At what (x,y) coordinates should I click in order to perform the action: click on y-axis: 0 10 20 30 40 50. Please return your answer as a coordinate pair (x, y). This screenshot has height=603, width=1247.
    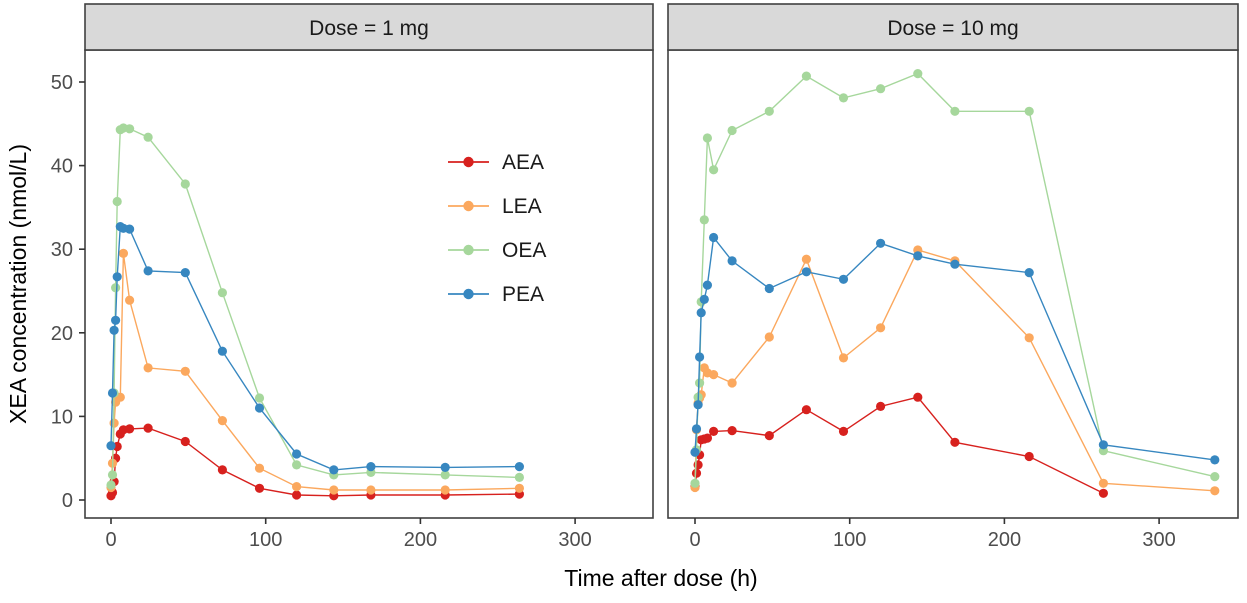
    Looking at the image, I should click on (68, 292).